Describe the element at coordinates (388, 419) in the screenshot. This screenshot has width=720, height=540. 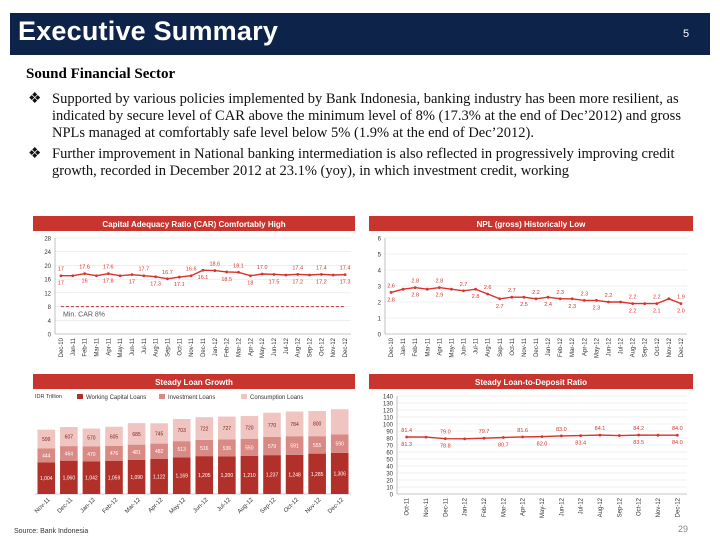
I see `y-tick-label: 110` at that location.